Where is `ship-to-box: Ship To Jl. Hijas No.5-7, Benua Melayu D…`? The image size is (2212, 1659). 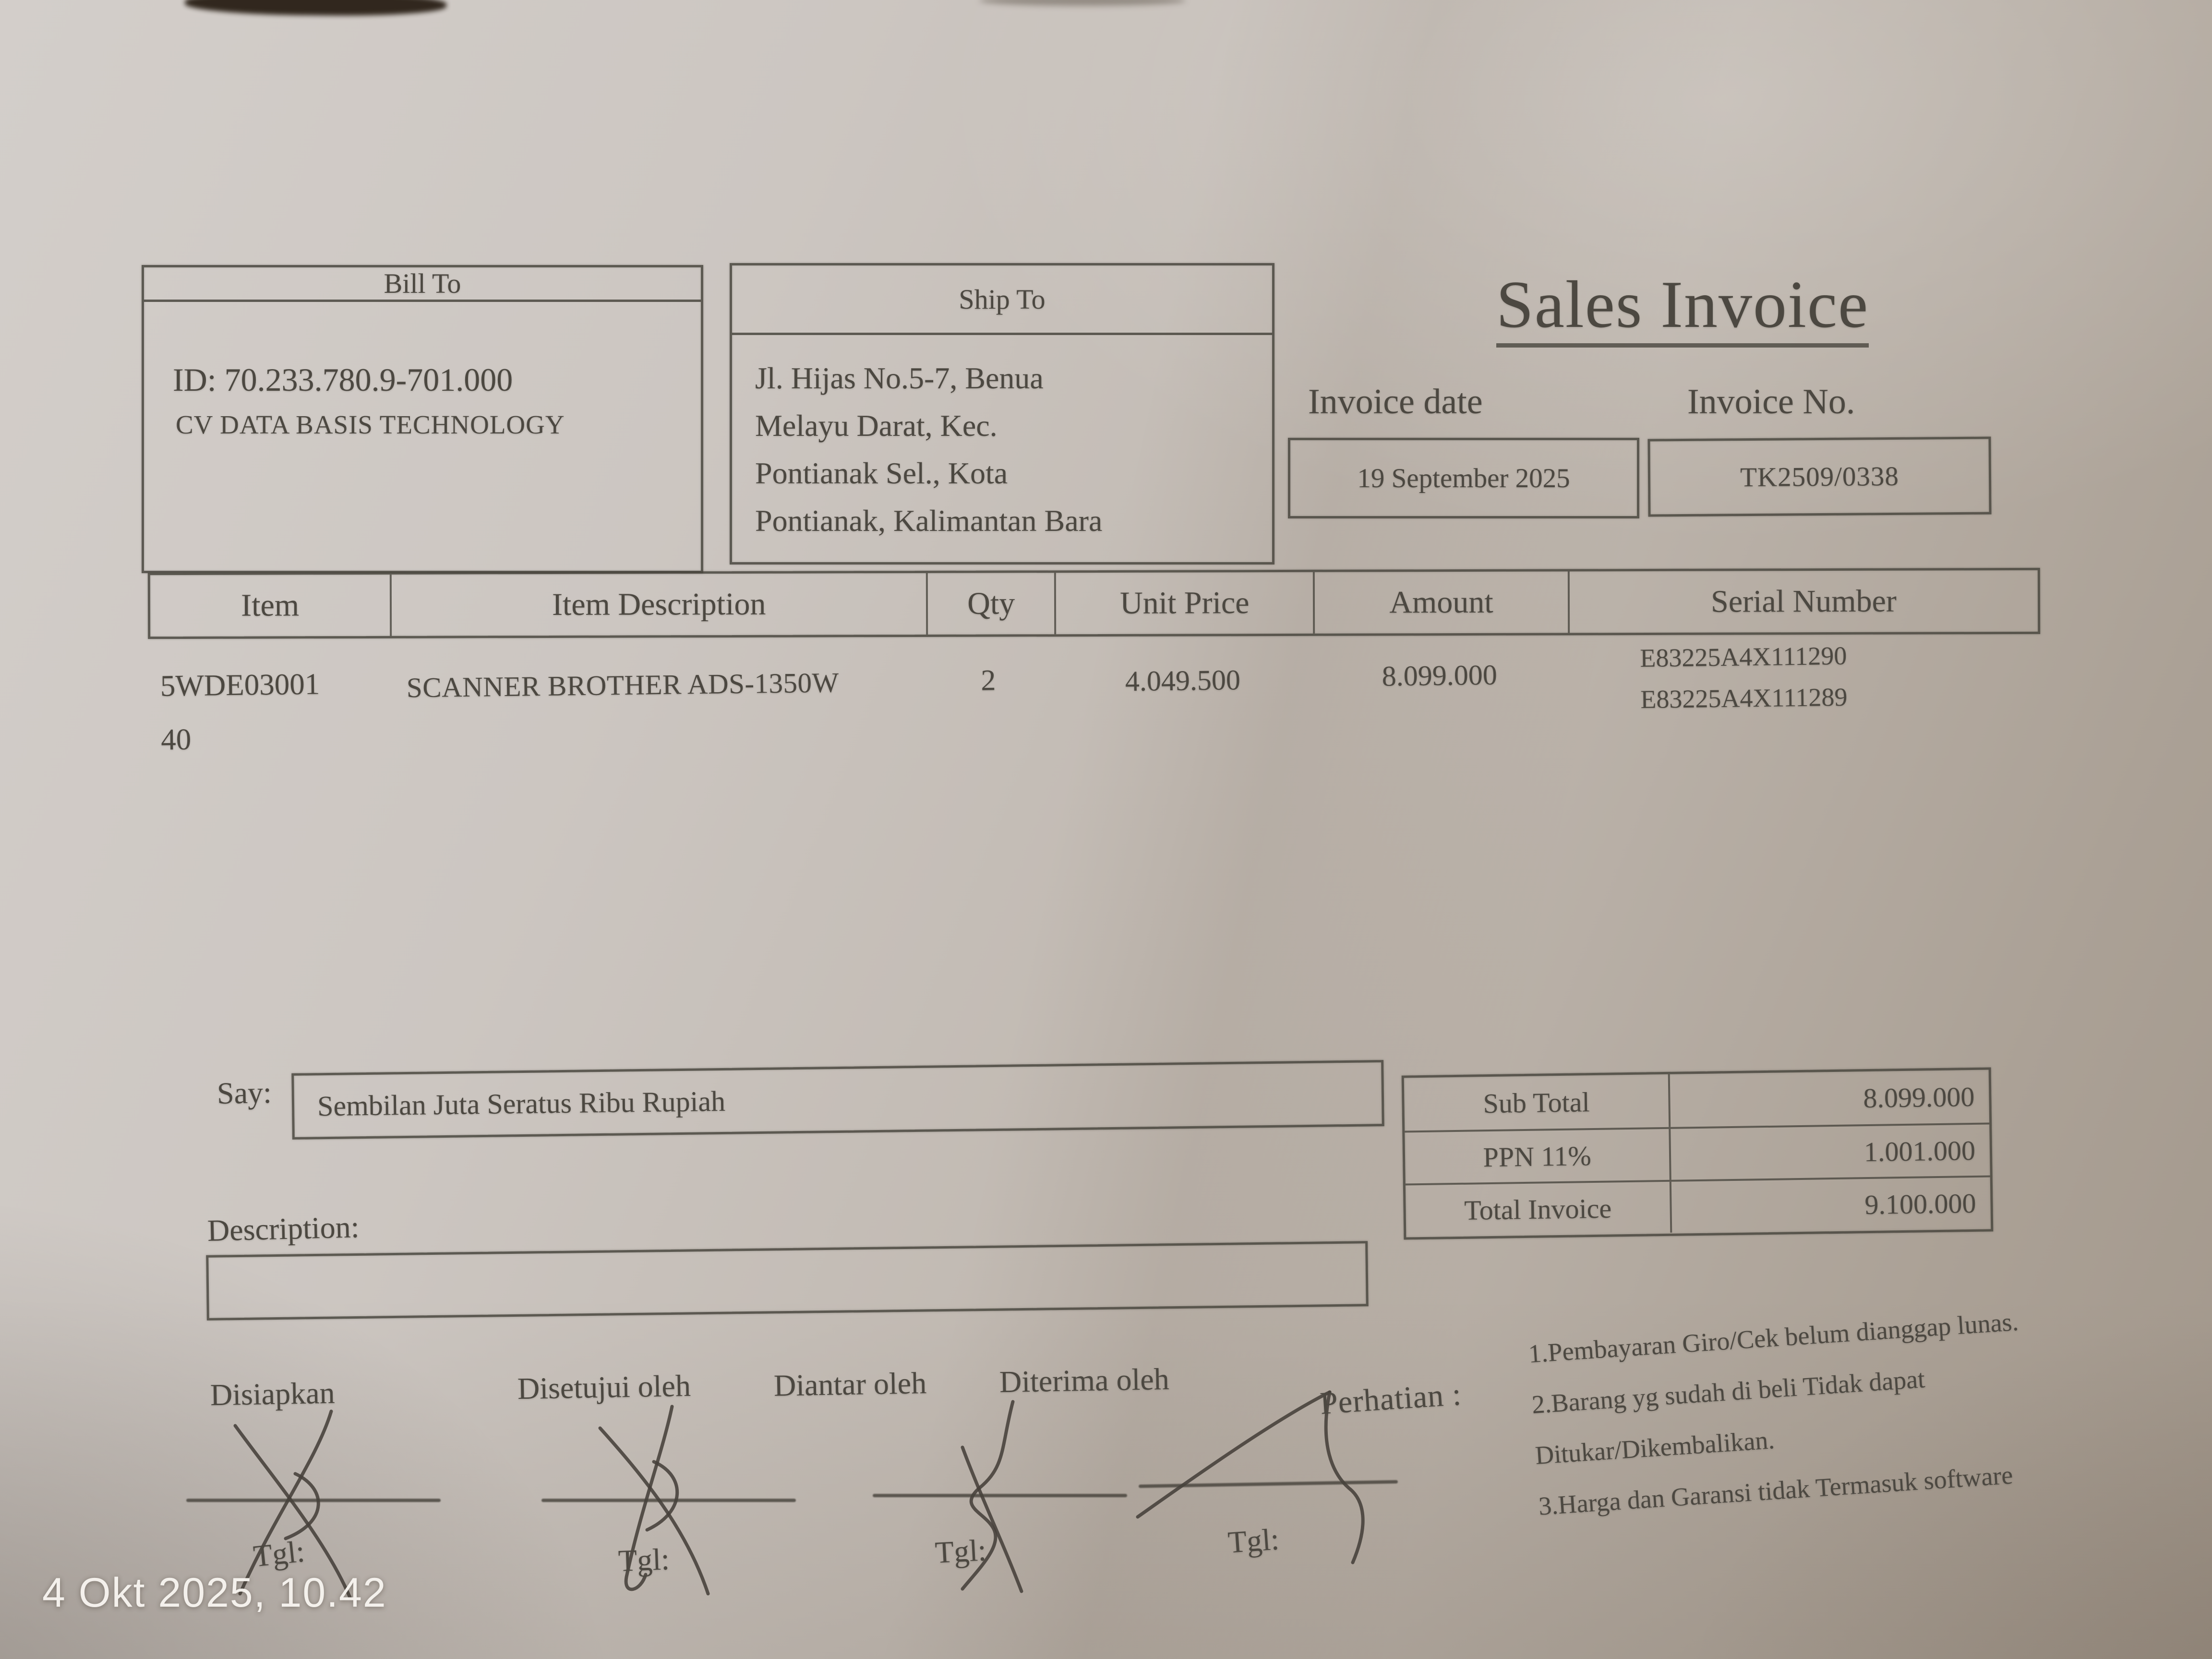
ship-to-box: Ship To Jl. Hijas No.5-7, Benua Melayu D… is located at coordinates (1002, 414).